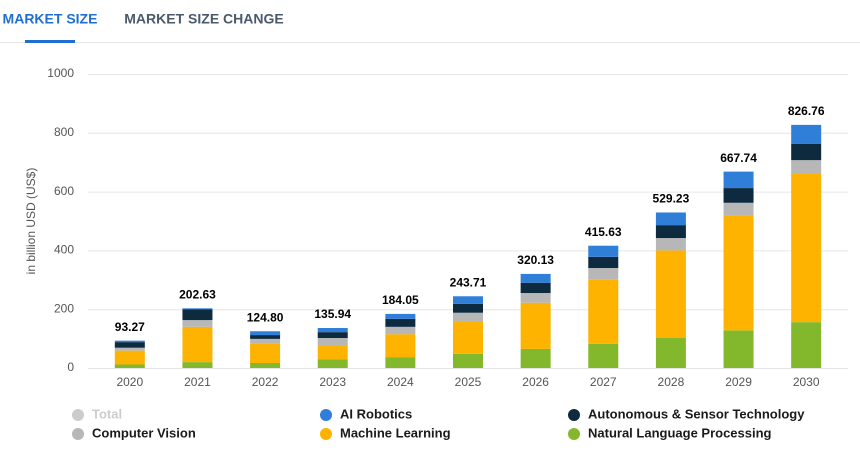  I want to click on total-label: 415.63, so click(603, 232).